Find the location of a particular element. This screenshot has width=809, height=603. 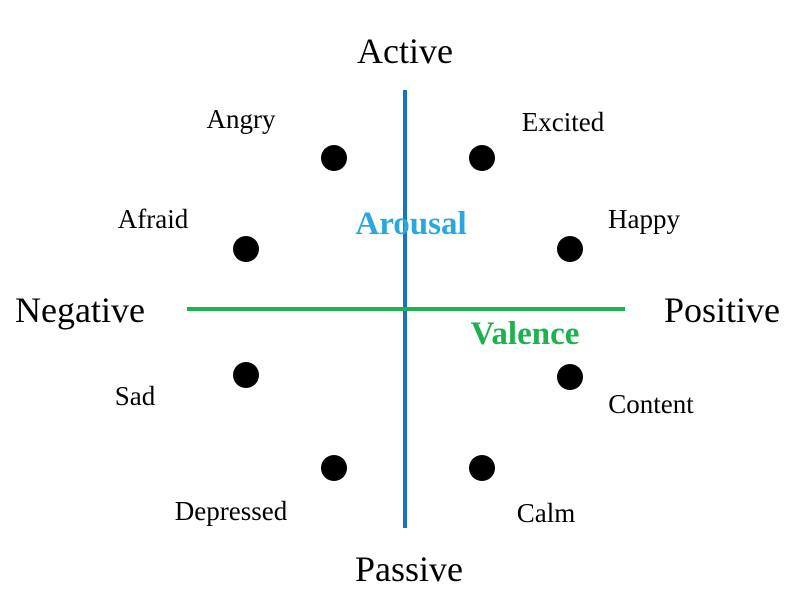

emotion-dot-afraid is located at coordinates (246, 249).